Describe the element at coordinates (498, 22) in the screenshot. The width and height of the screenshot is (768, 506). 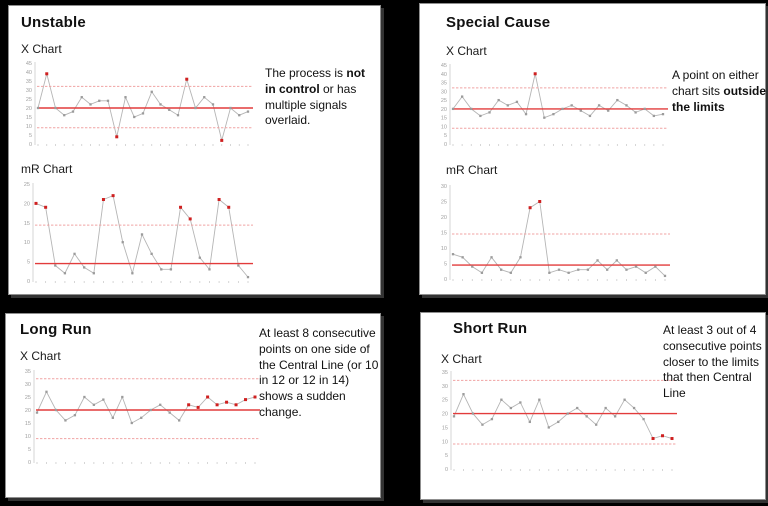
I see `panel-title-special-cause: Special Cause` at that location.